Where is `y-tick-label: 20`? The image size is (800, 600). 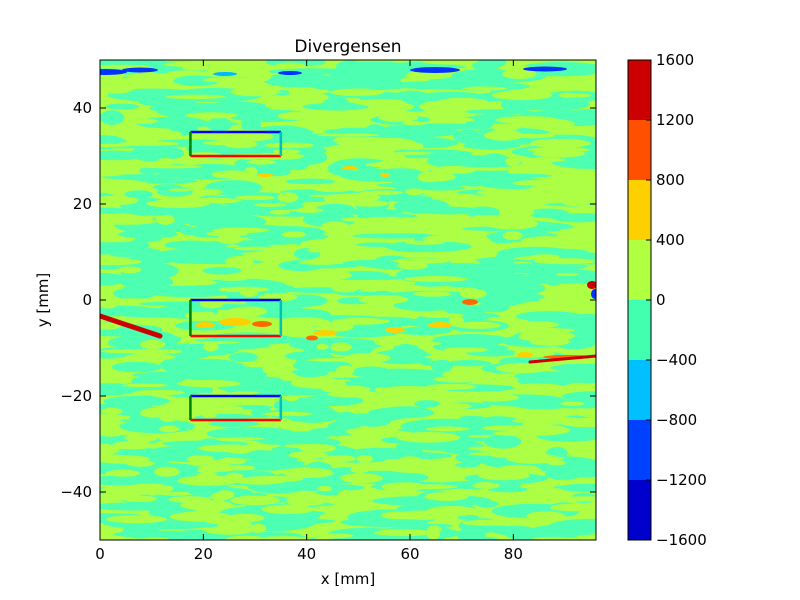 y-tick-label: 20 is located at coordinates (82, 204).